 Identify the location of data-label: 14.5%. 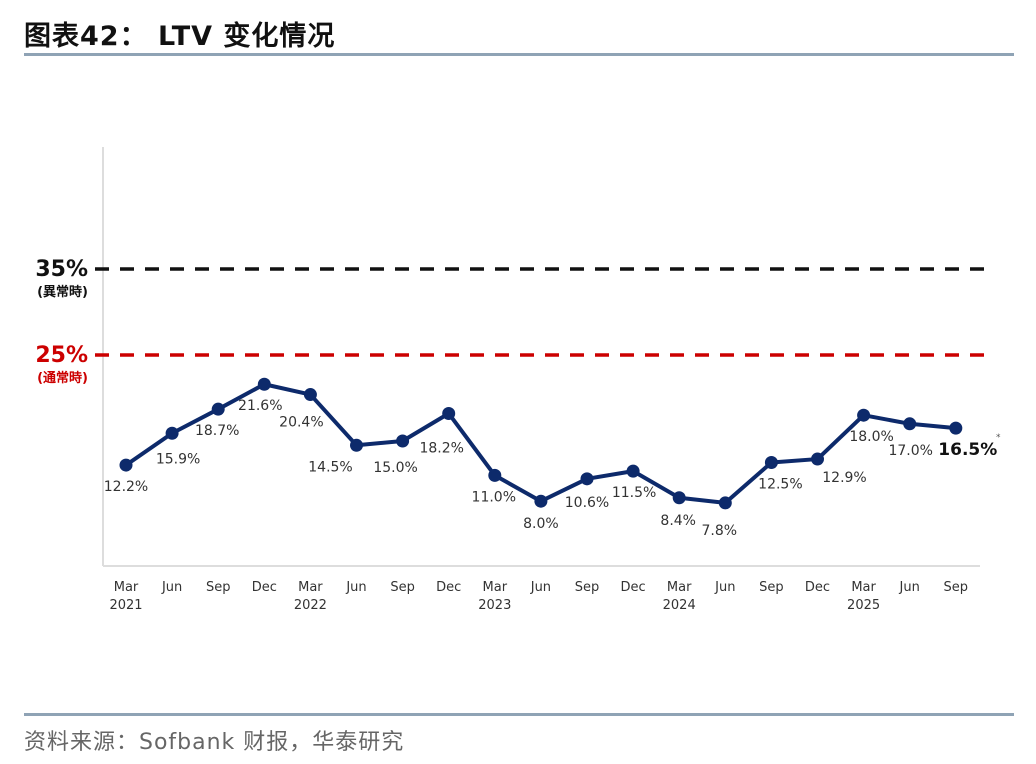
(330, 467).